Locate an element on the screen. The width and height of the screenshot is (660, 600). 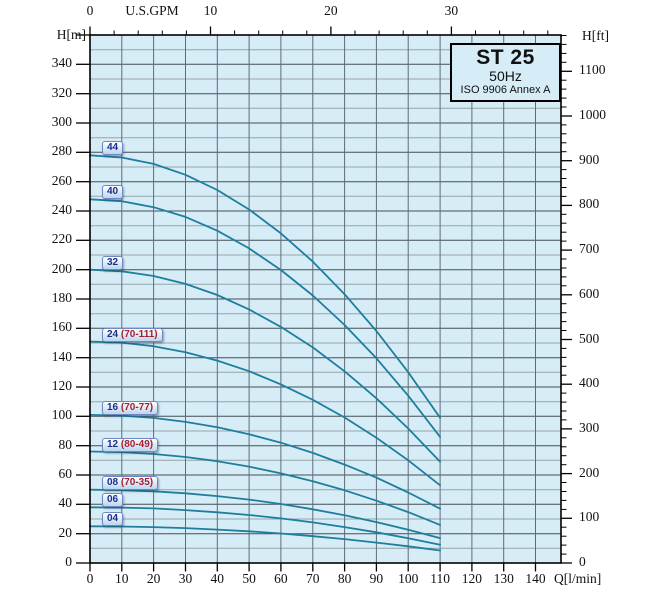
curve-label-32: 32 is located at coordinates (113, 262).